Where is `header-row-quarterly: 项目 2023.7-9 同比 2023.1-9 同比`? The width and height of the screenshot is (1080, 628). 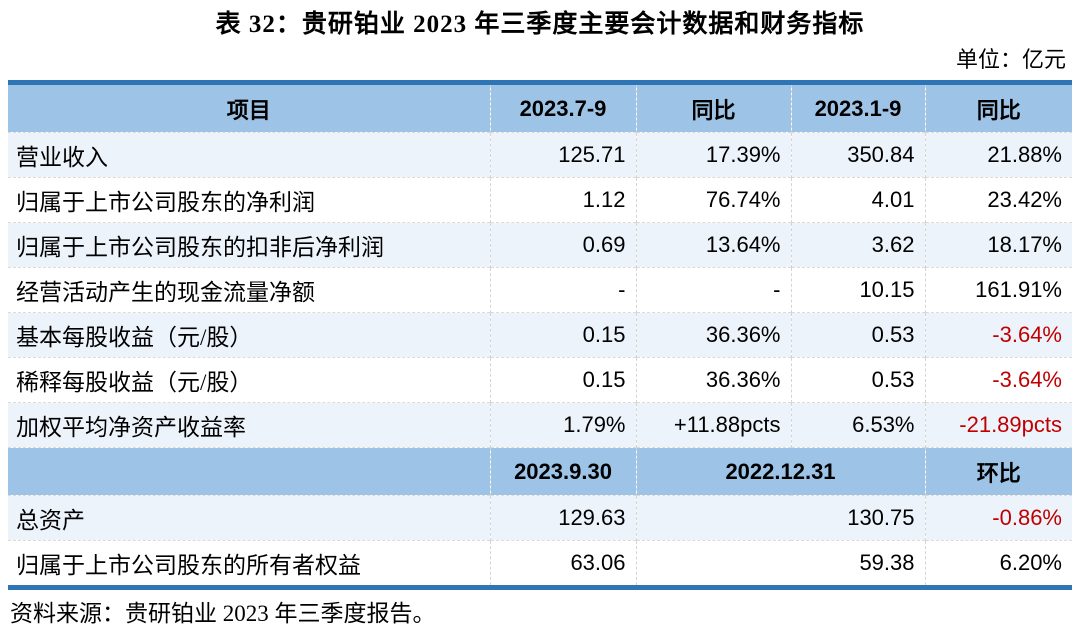
header-row-quarterly: 项目 2023.7-9 同比 2023.1-9 同比 is located at coordinates (540, 107).